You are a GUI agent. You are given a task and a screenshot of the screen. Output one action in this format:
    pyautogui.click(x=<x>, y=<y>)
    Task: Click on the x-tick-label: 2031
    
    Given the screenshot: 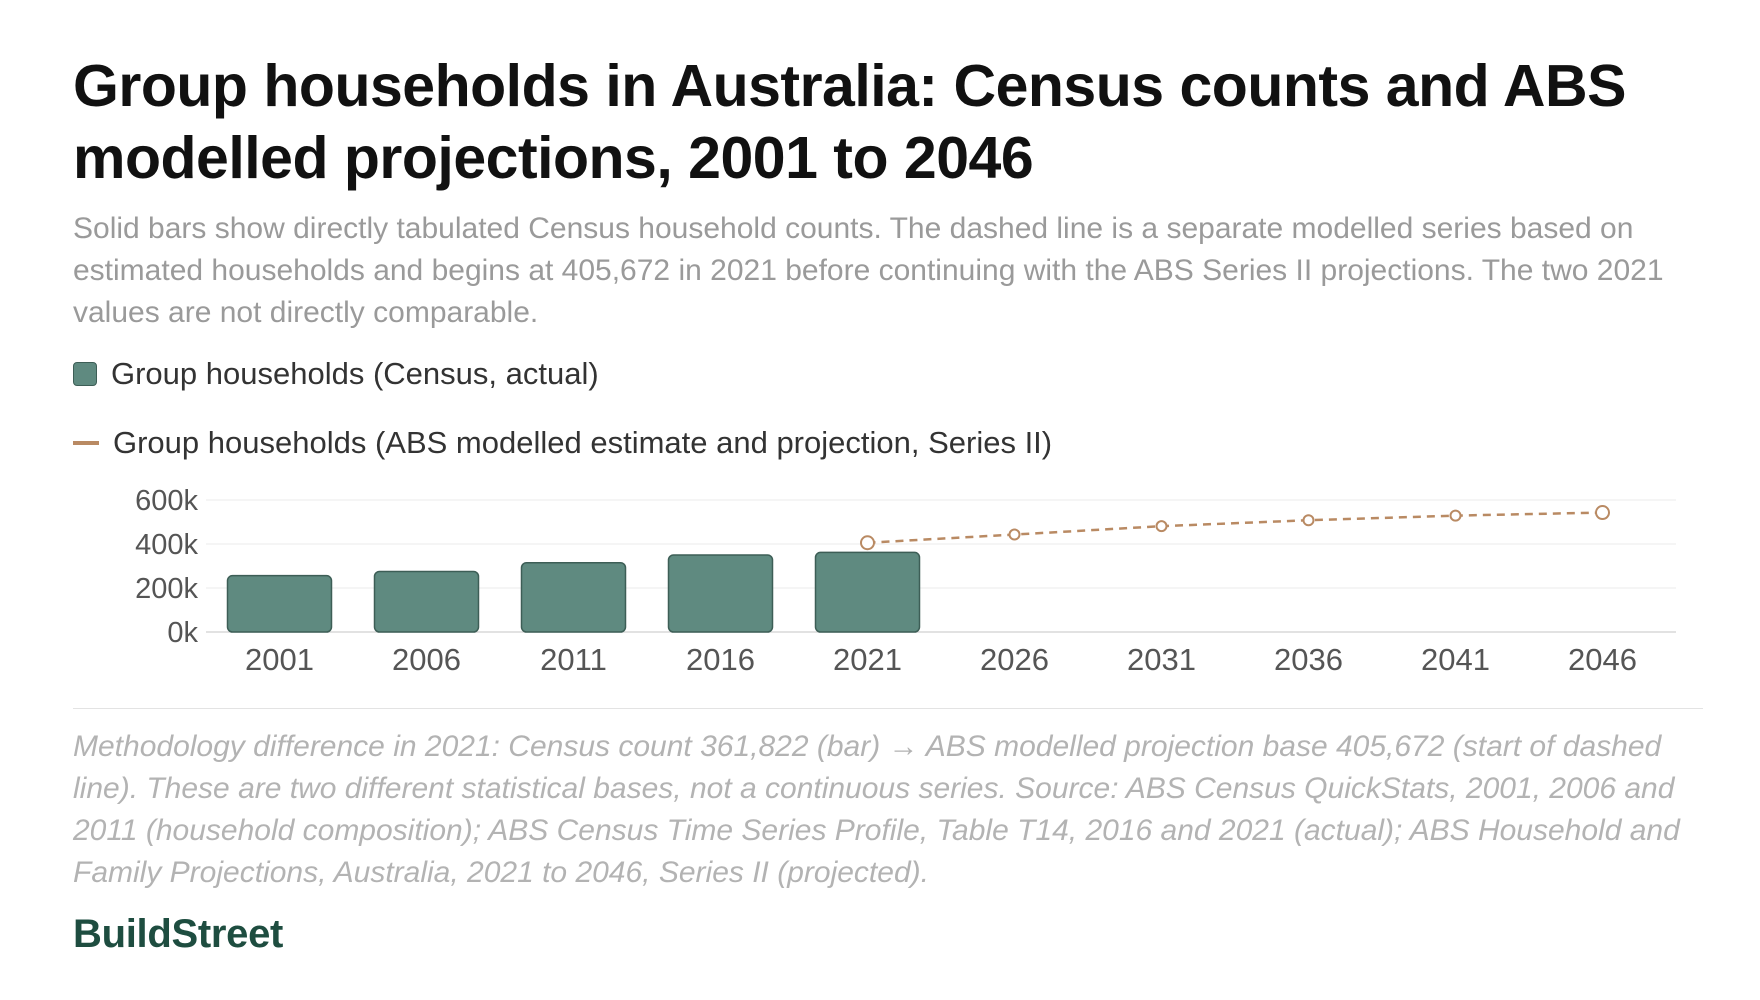 What is the action you would take?
    pyautogui.click(x=1161, y=659)
    